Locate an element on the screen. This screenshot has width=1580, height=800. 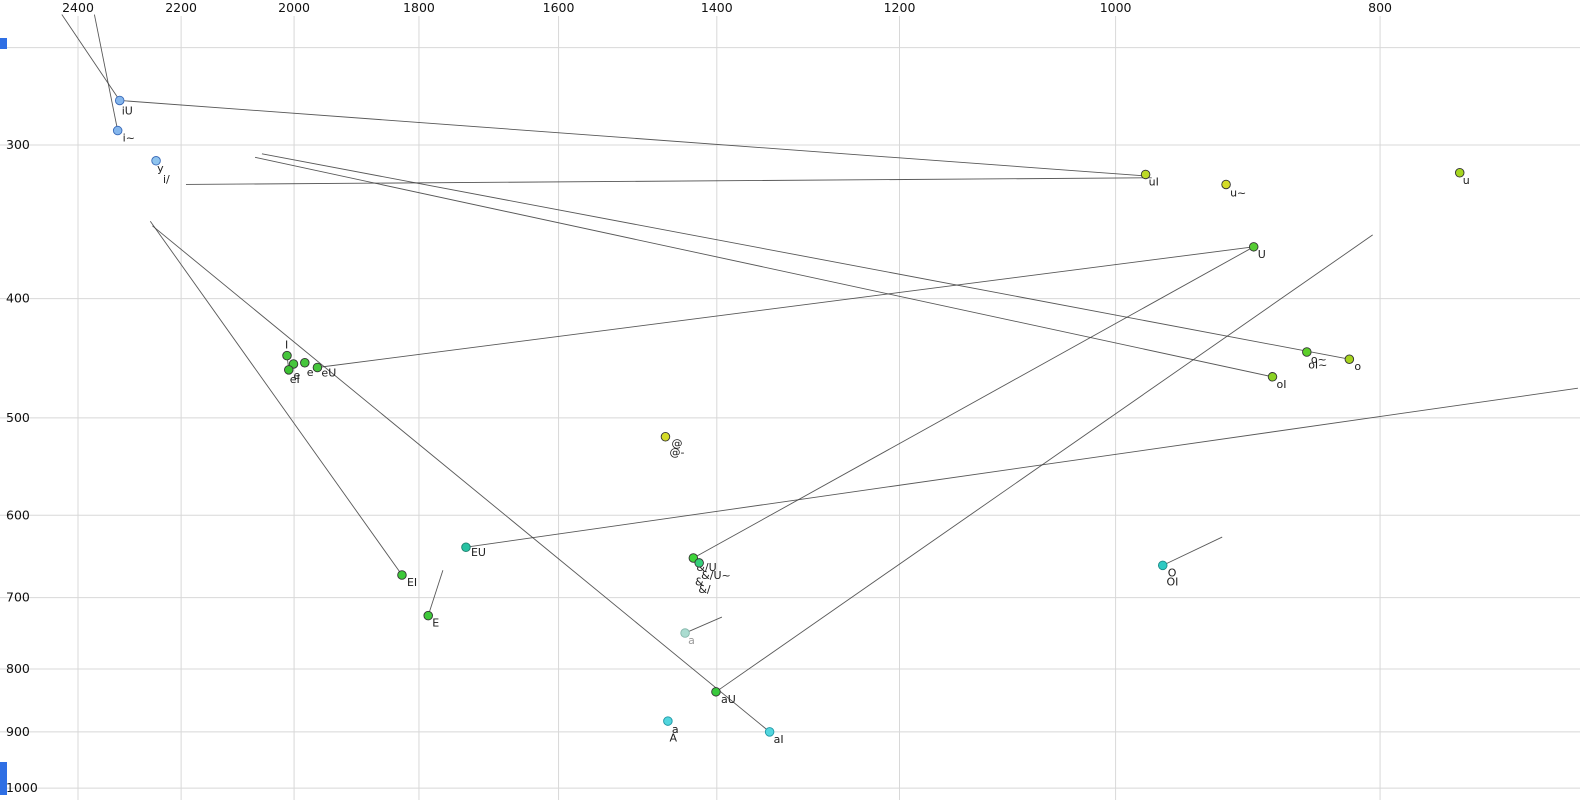
annotation-label: &/ is located at coordinates (704, 589).